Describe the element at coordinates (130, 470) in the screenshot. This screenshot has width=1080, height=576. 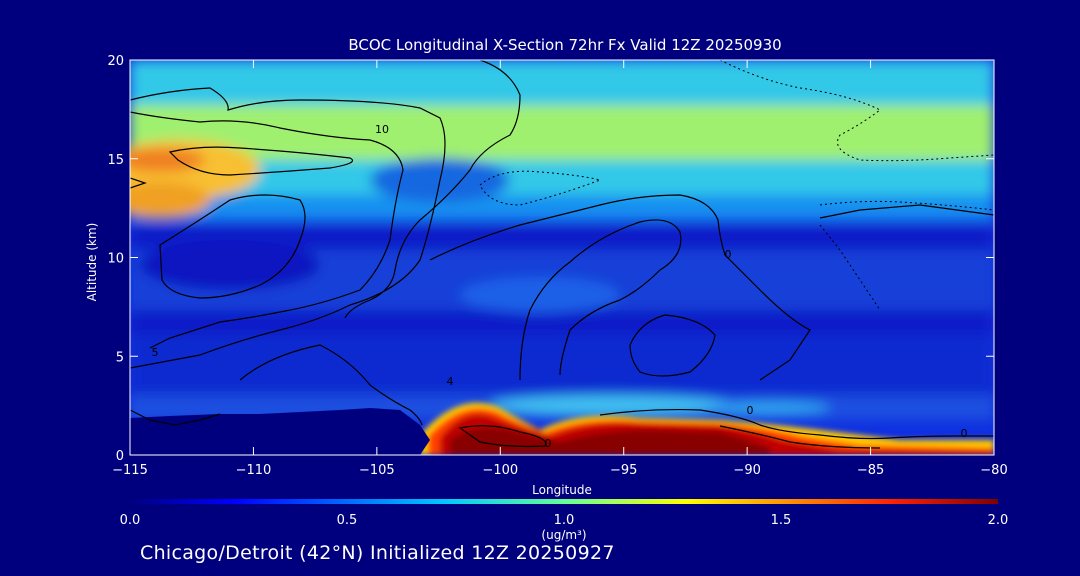
I see `x-tick-label: −115` at that location.